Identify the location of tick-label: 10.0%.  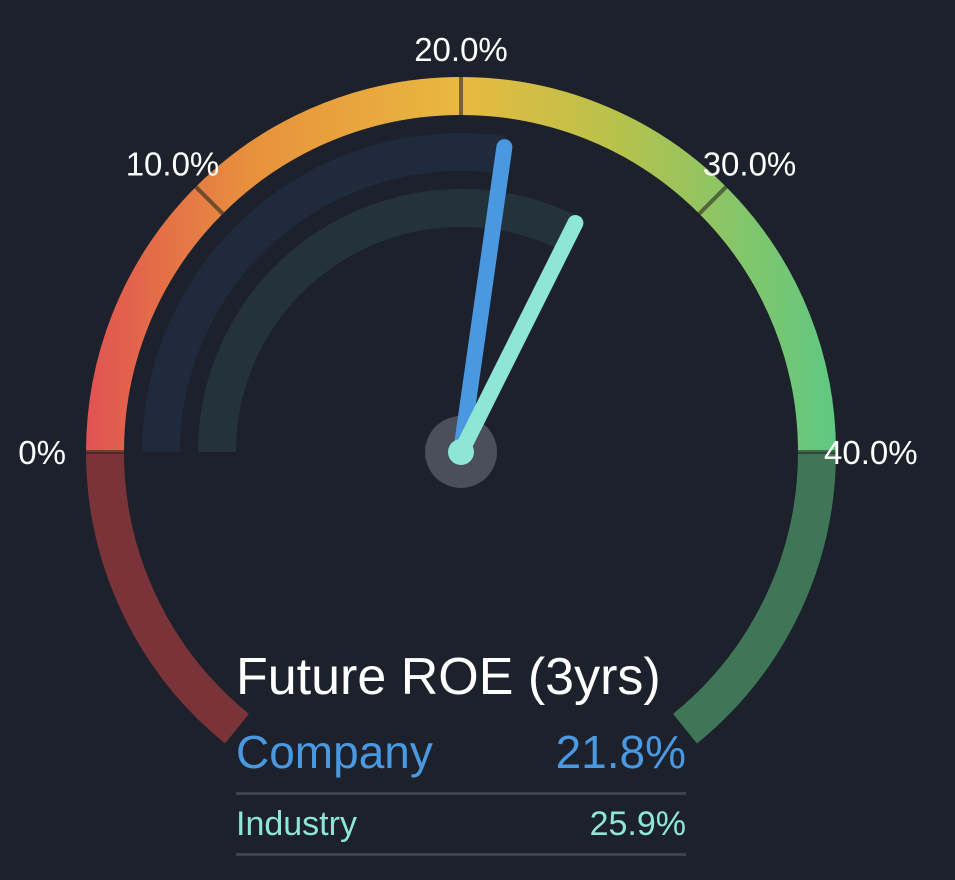
(173, 164).